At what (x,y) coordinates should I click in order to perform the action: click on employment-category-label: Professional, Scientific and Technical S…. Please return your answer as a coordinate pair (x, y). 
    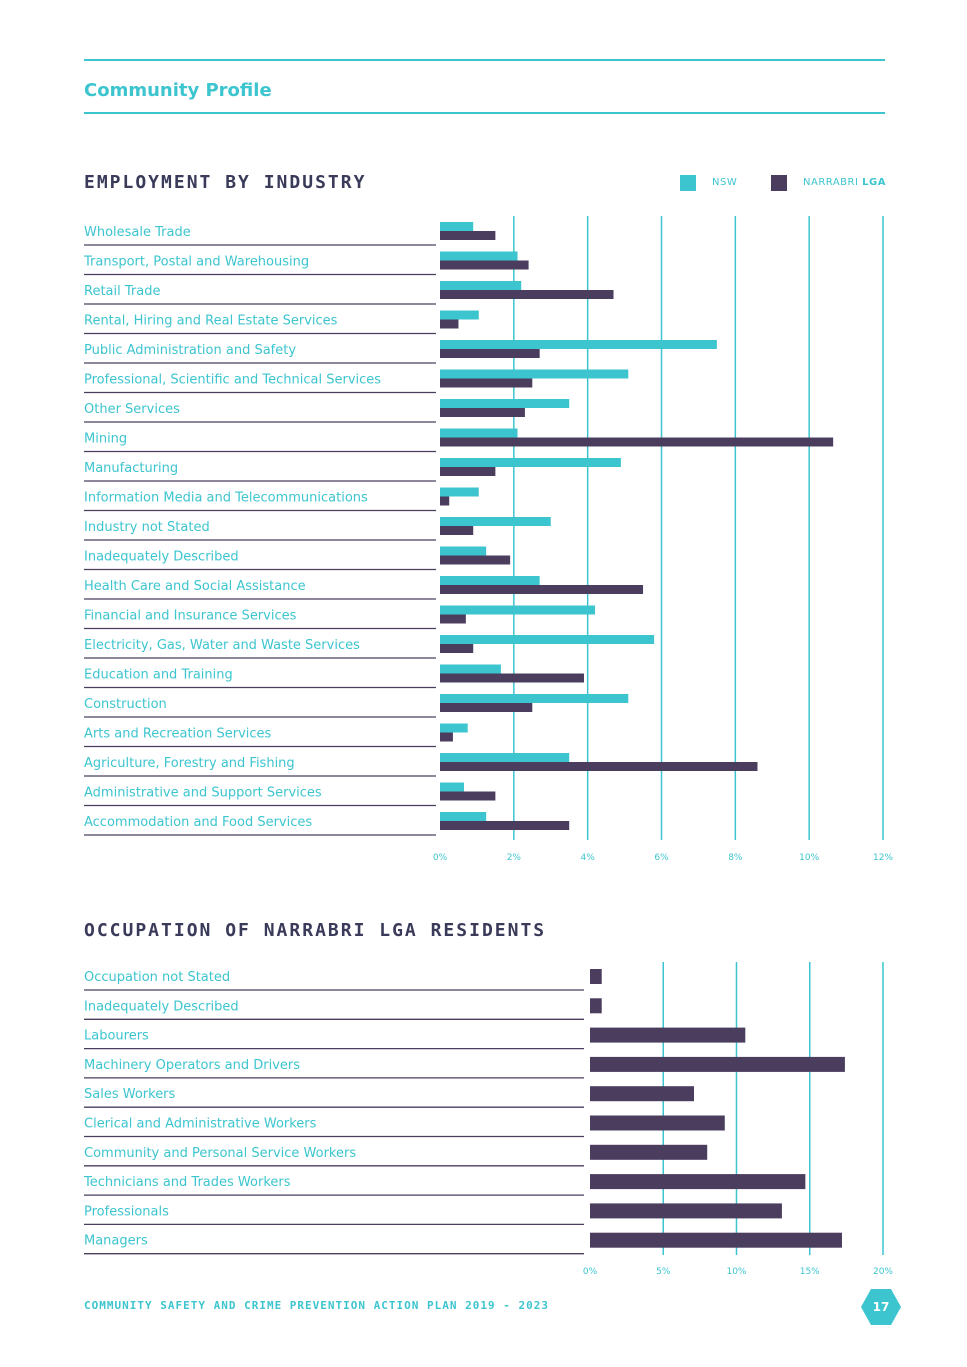
    Looking at the image, I should click on (232, 380).